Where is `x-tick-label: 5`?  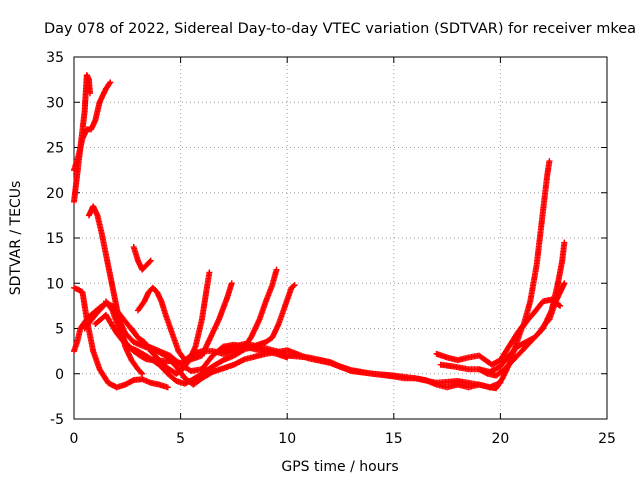
x-tick-label: 5 is located at coordinates (180, 439).